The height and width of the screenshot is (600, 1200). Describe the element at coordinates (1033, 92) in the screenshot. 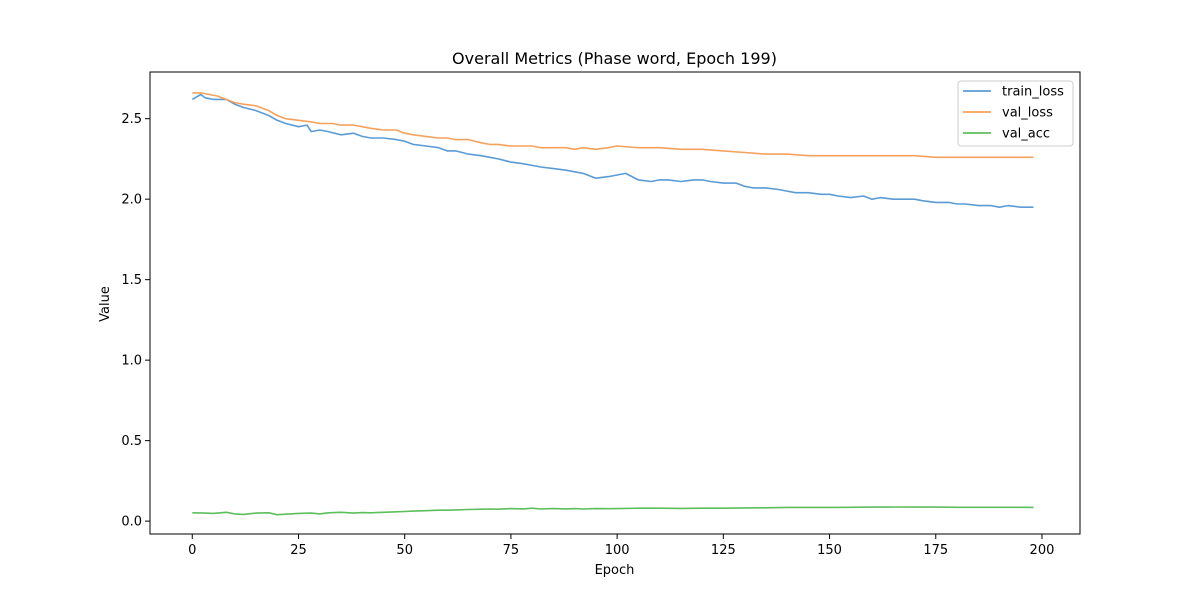

I see `legend-label: train_loss` at that location.